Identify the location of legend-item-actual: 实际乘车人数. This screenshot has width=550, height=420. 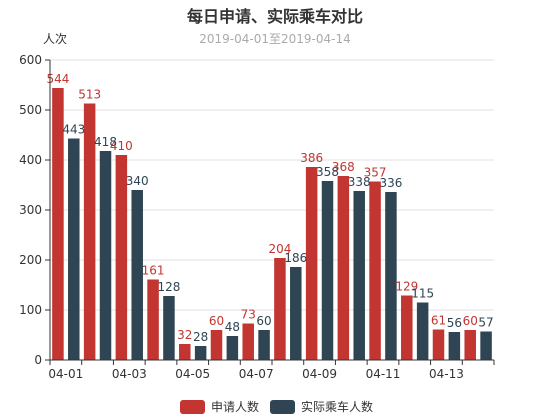
(321, 406).